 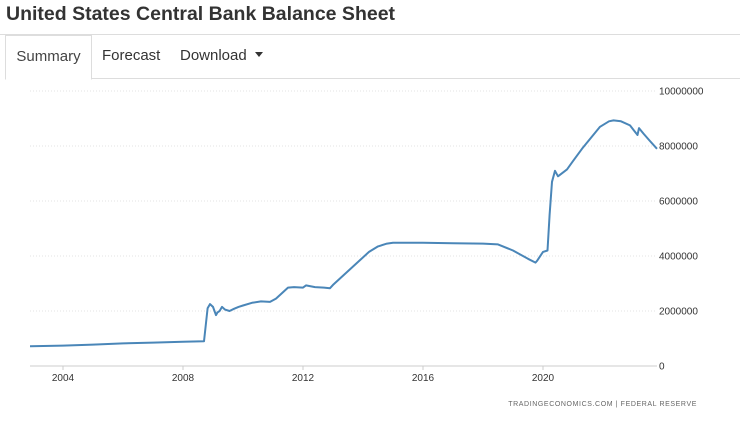 I want to click on source-label: TRADINGECONOMICS.COM | FEDERAL RESERVE, so click(x=602, y=404).